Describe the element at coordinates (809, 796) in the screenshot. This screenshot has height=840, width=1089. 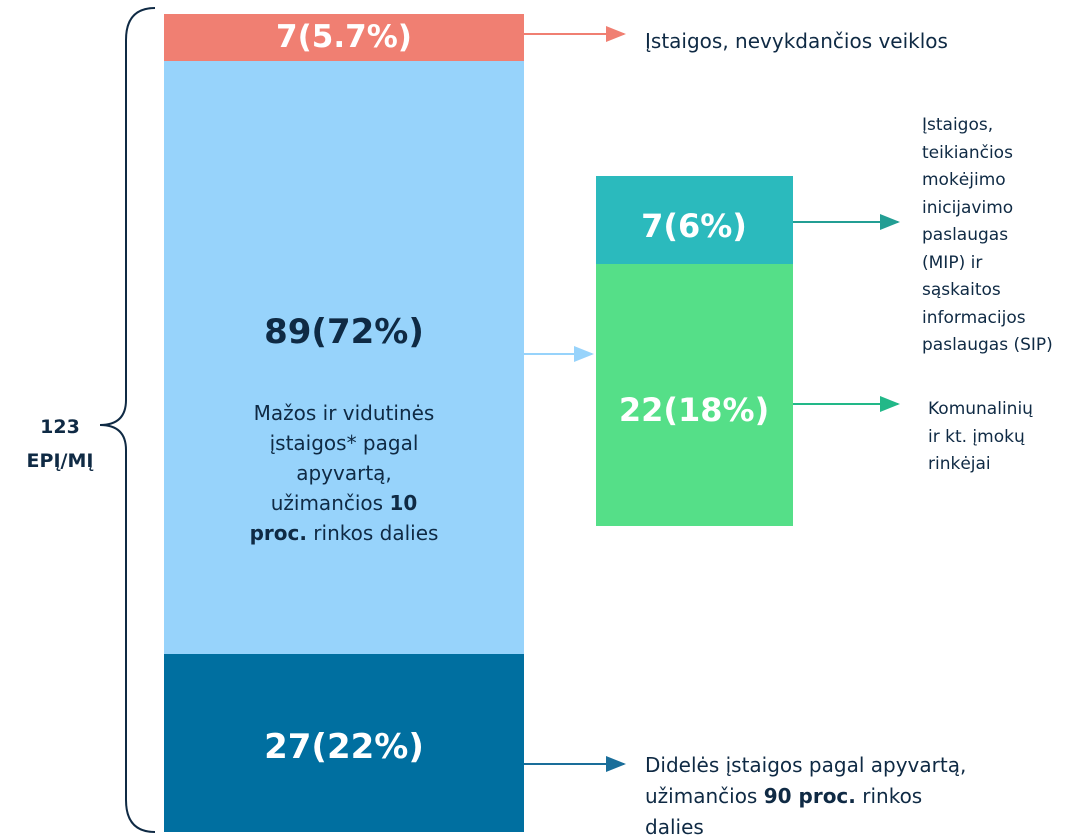
I see `description-text: 90 proc.` at that location.